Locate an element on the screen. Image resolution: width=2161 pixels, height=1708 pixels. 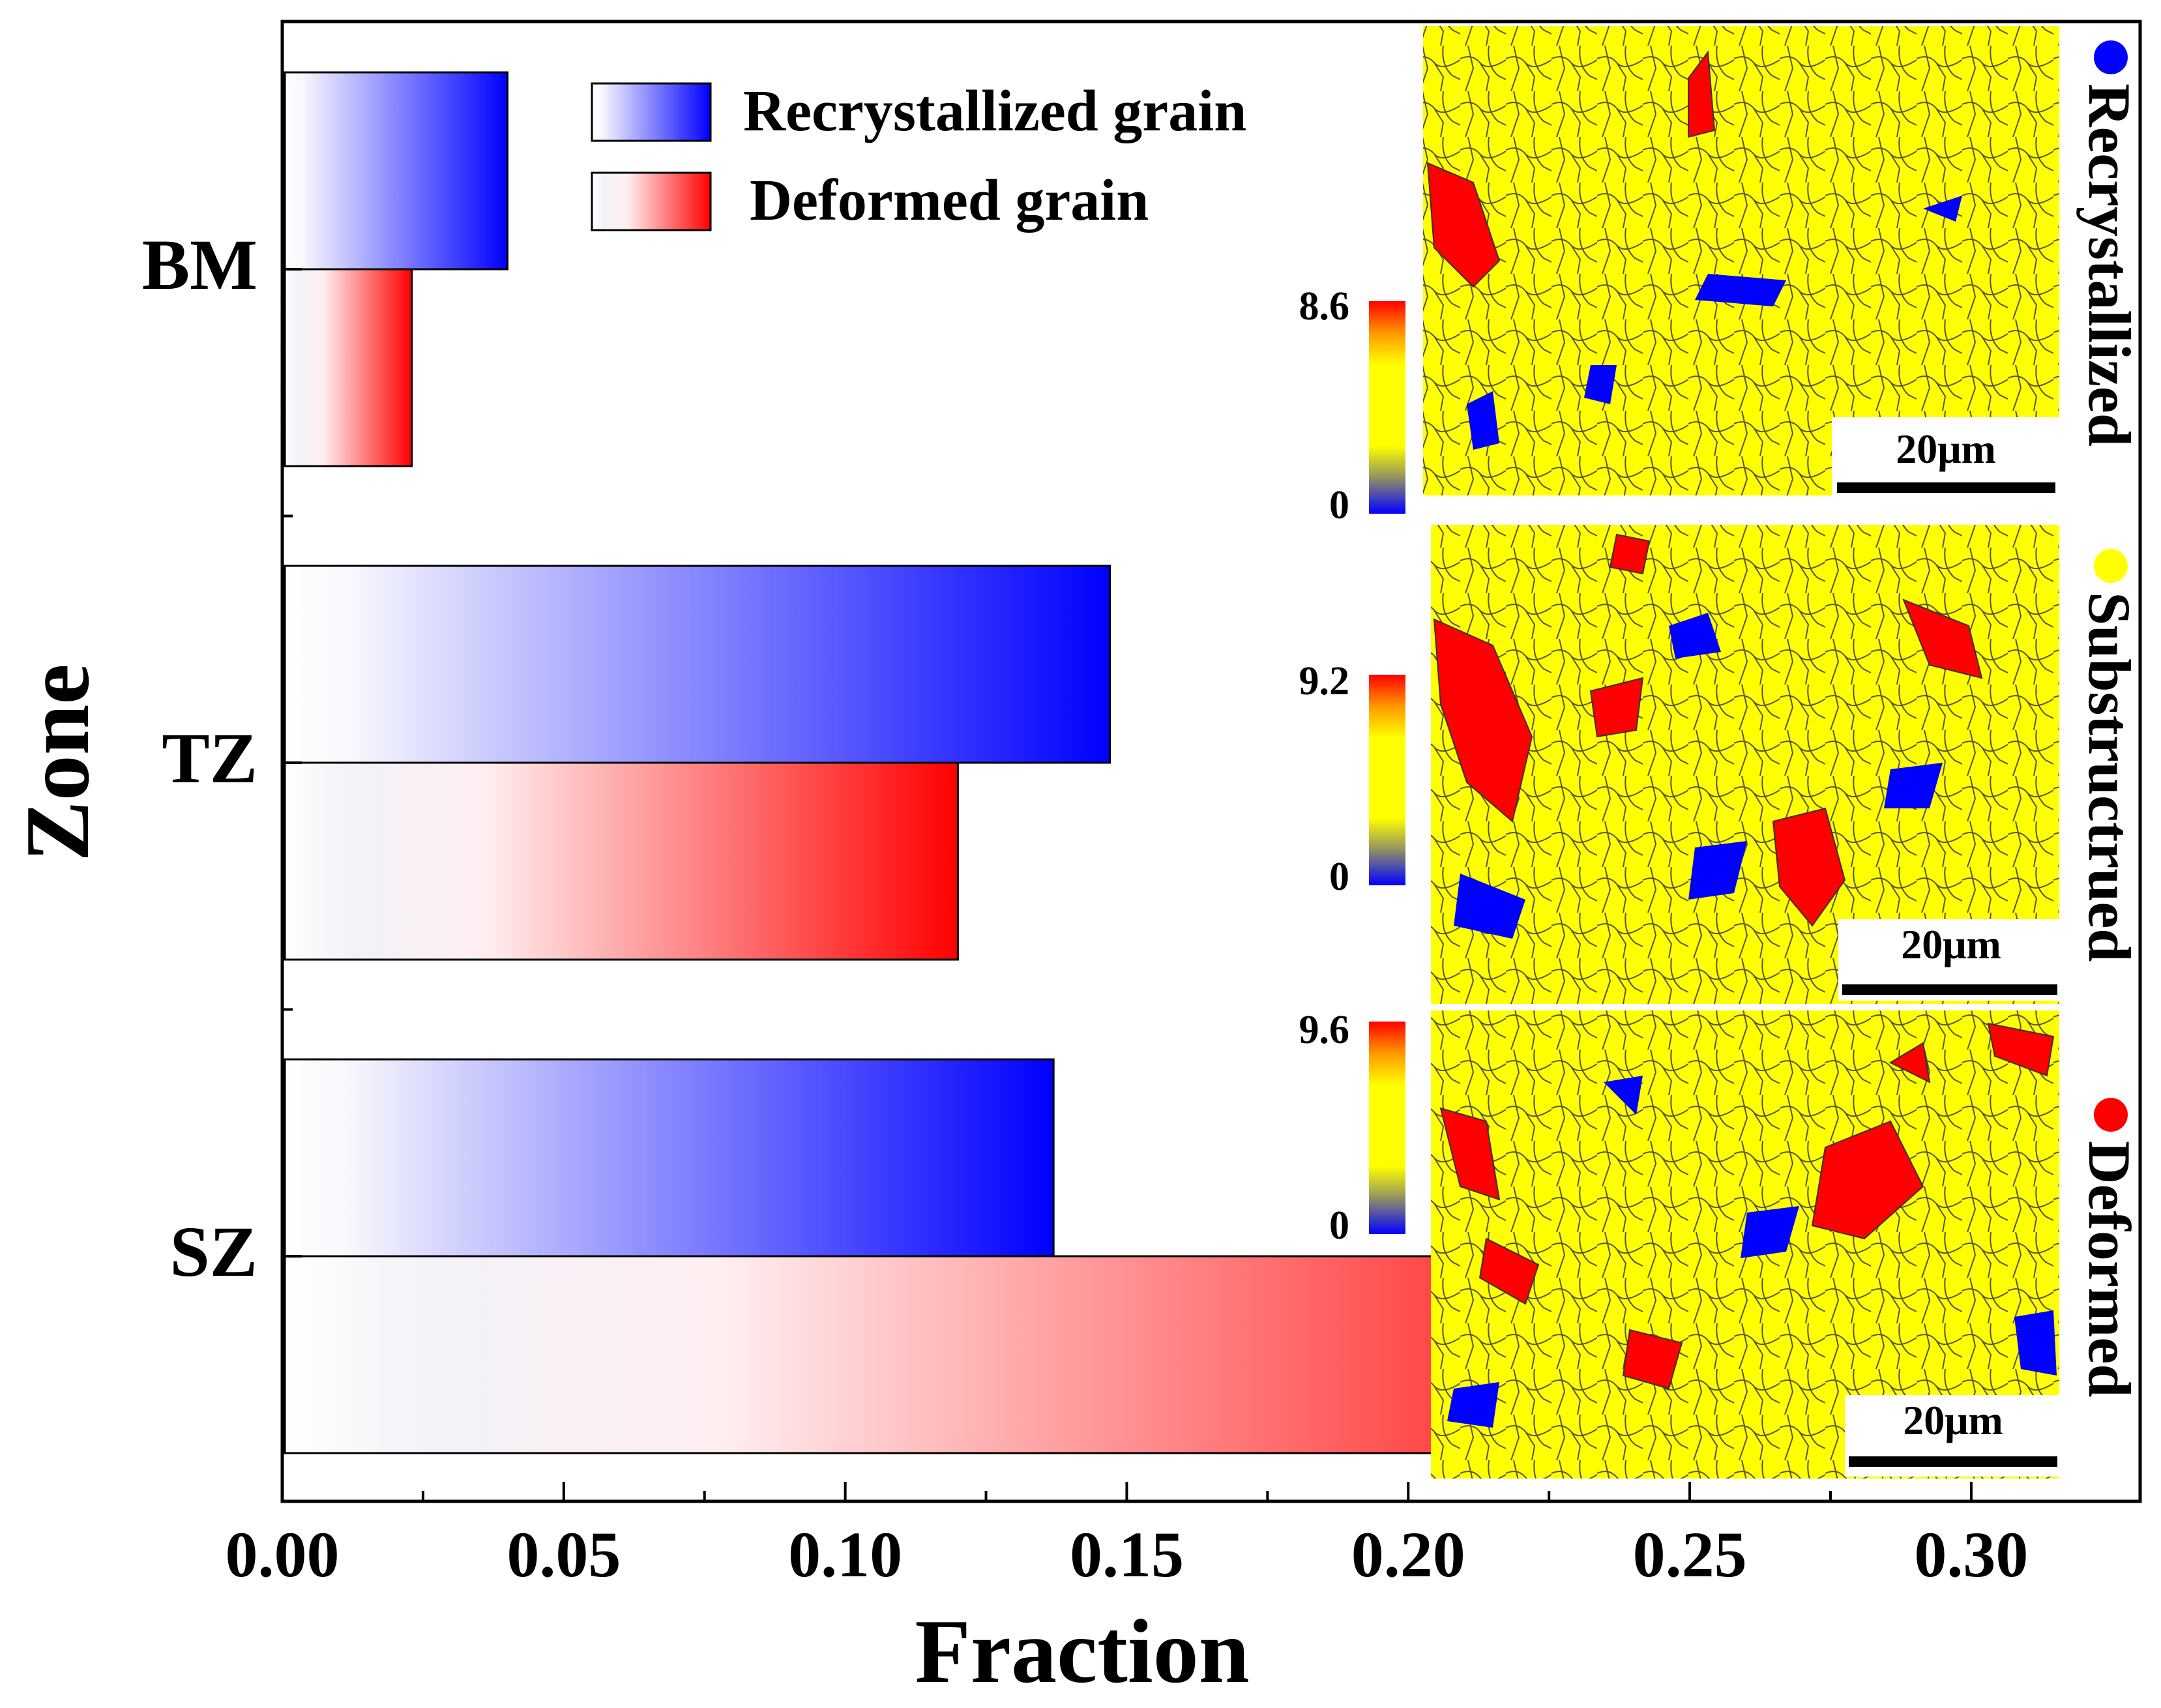
colorbar-max-label: 8.6 is located at coordinates (1324, 306).